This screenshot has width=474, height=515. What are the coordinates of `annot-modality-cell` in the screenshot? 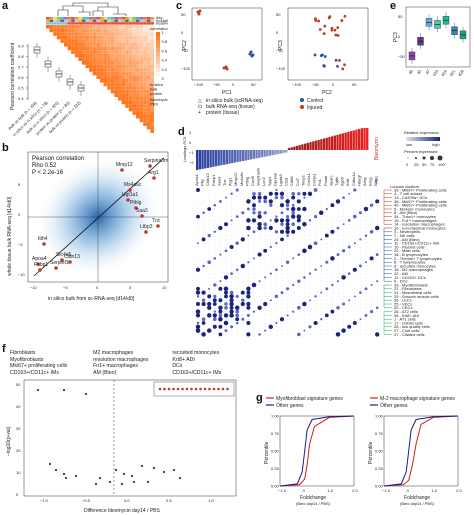 It's located at (112, 20).